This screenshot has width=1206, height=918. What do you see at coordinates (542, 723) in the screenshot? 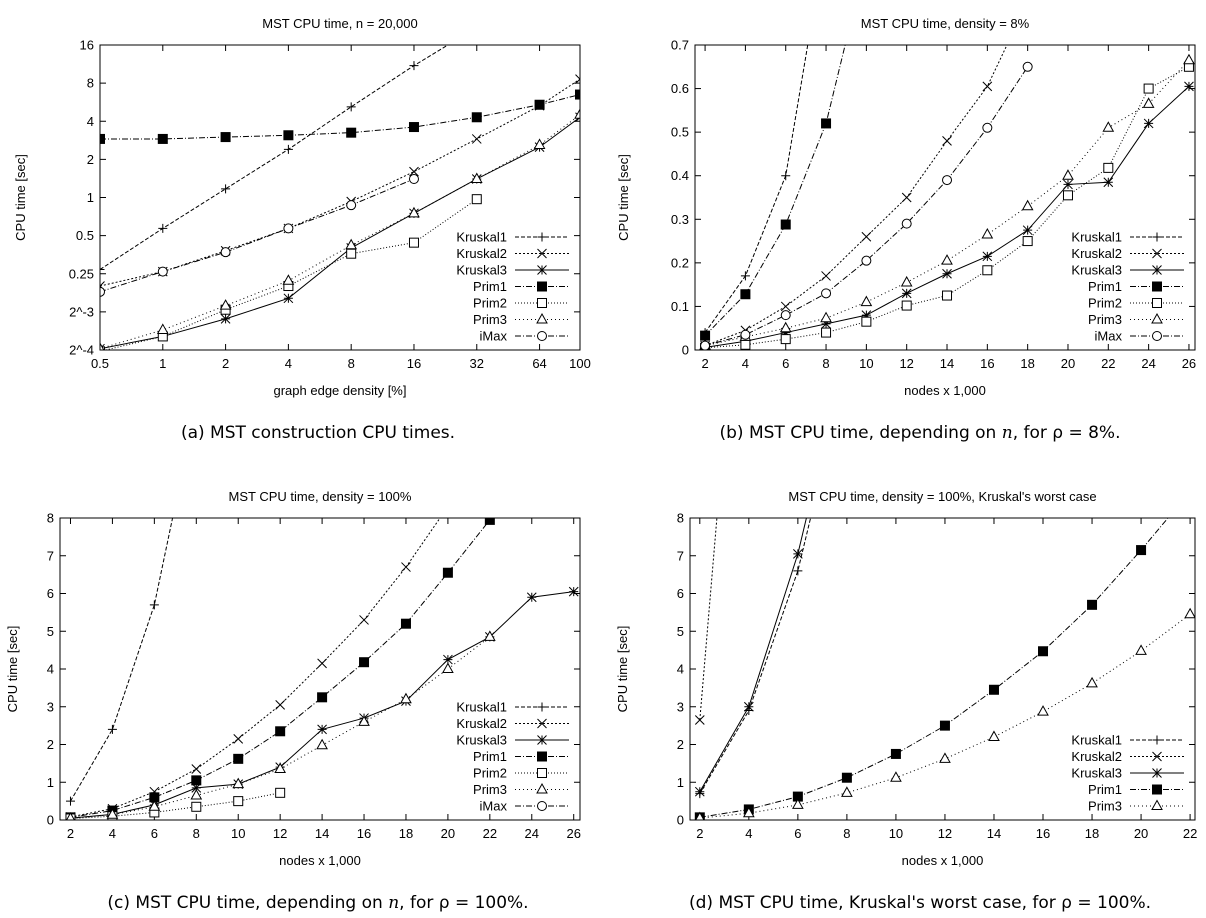
I see `legend-marker-kruskal2` at bounding box center [542, 723].